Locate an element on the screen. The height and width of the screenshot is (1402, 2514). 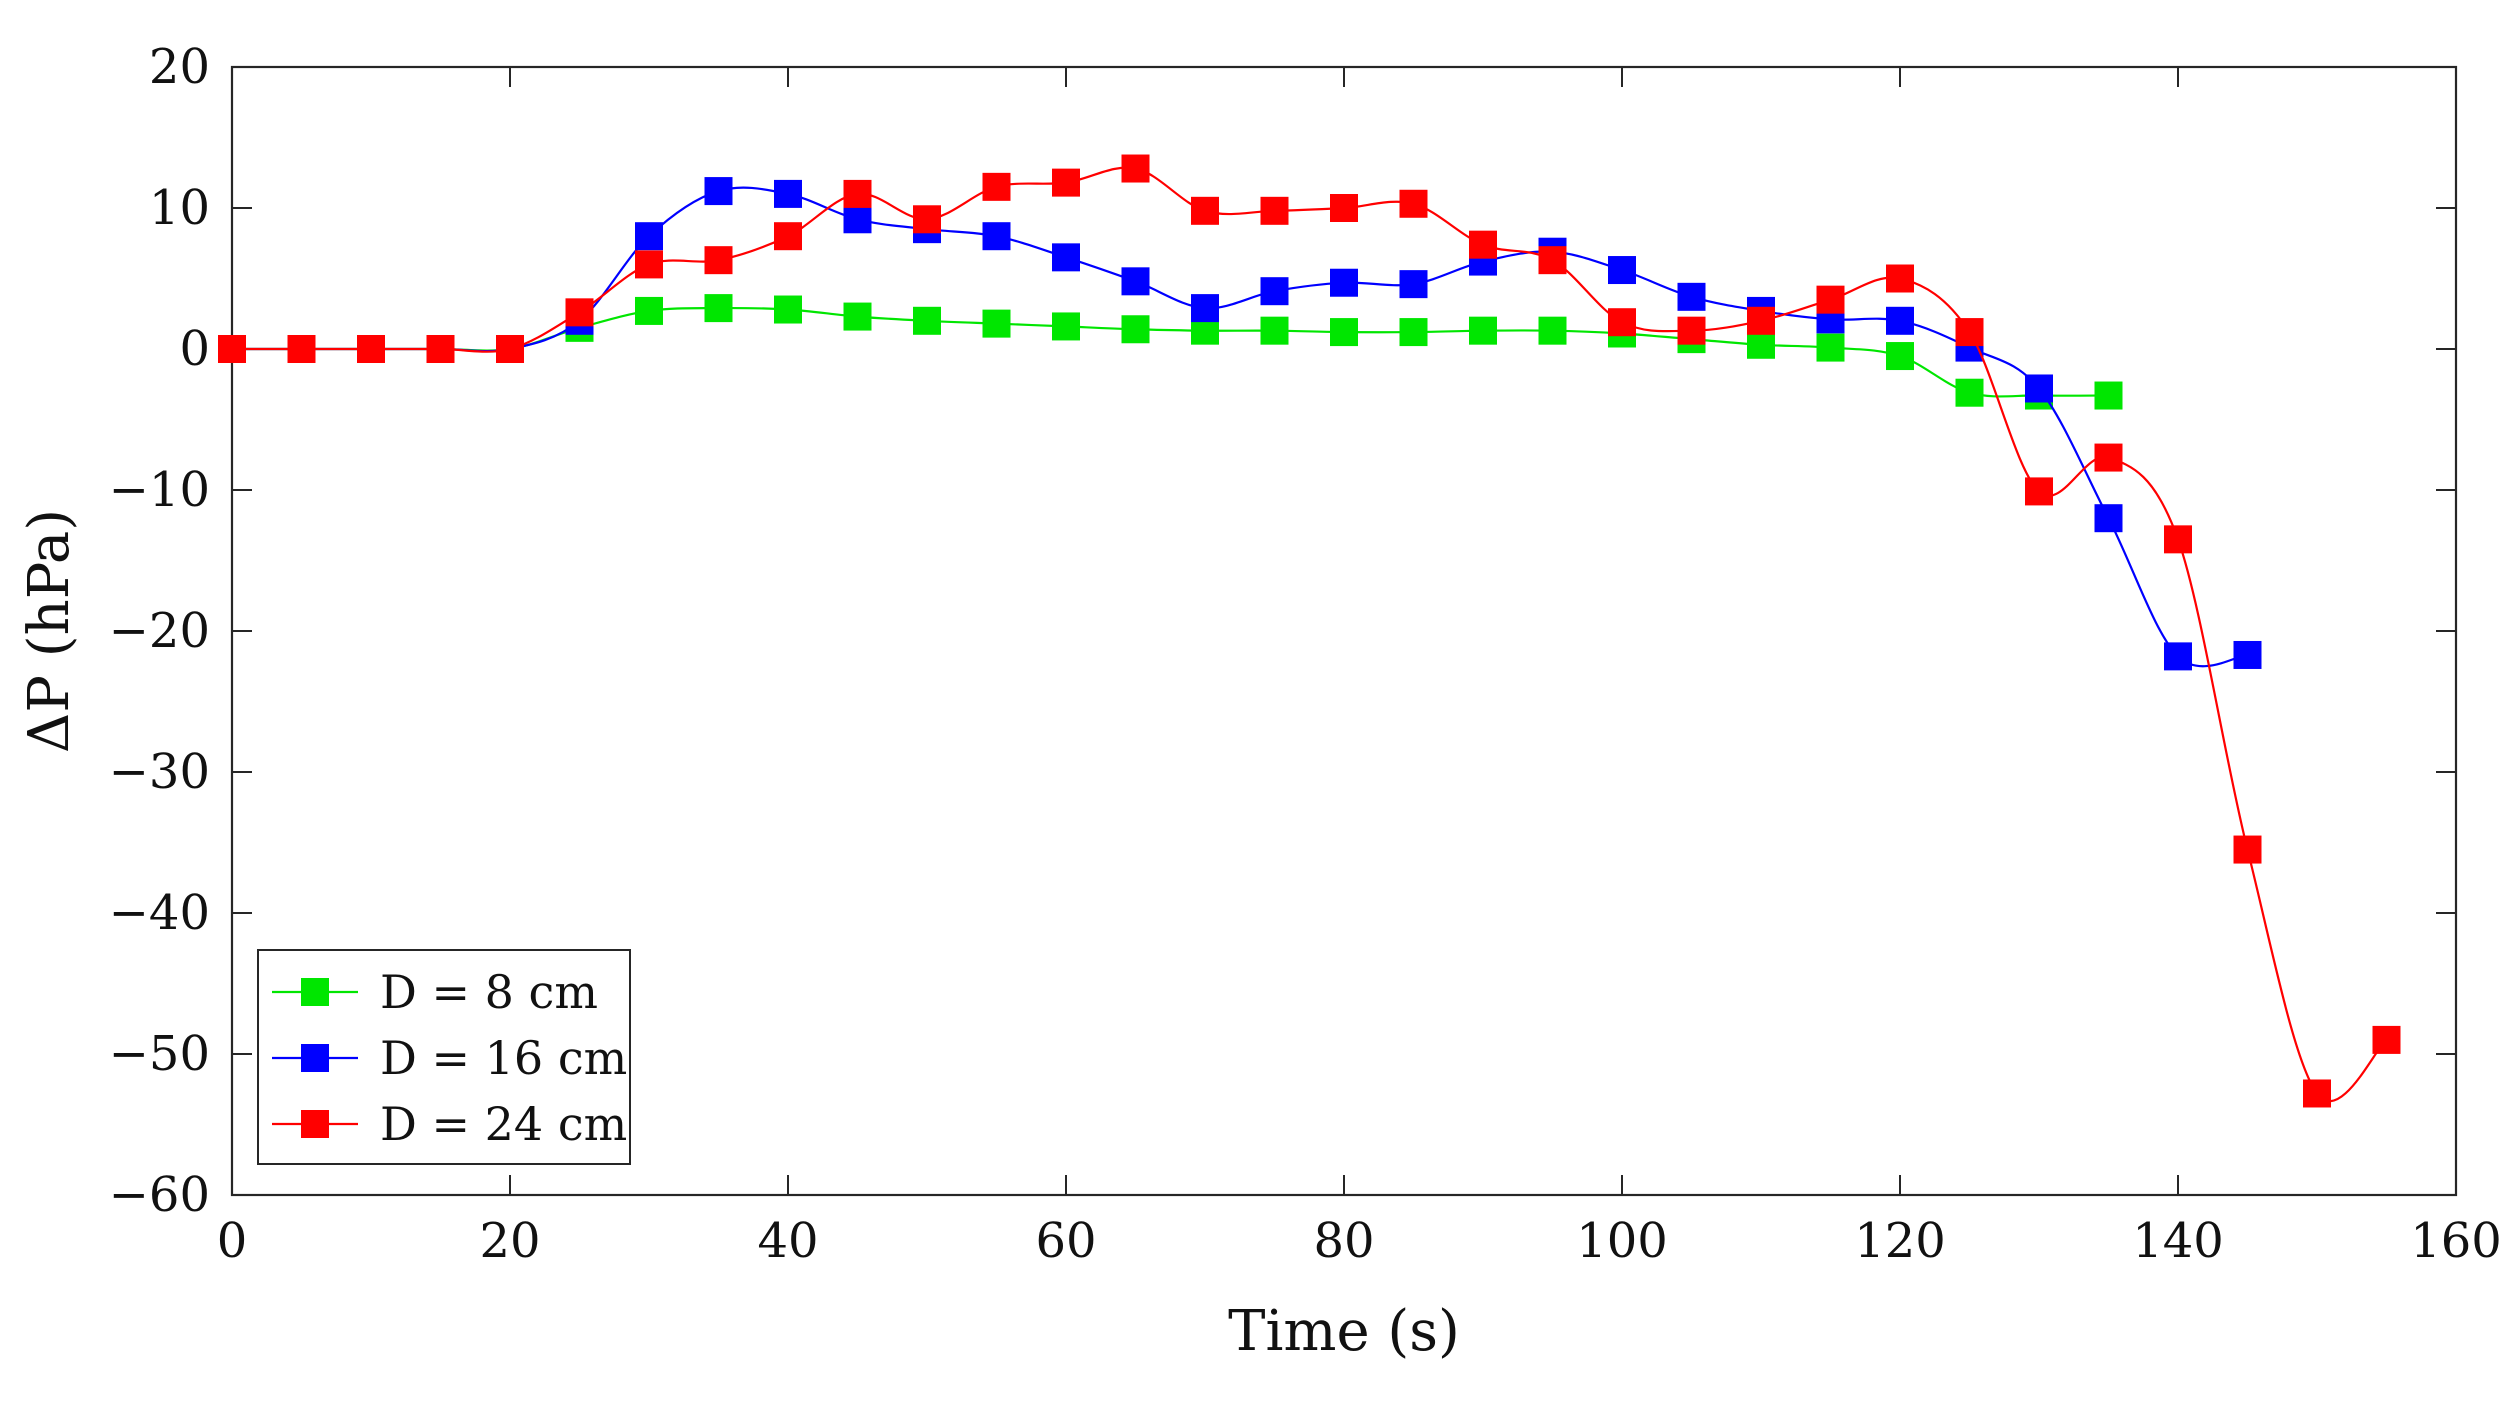
y-tick-label: −30 is located at coordinates (159, 772).